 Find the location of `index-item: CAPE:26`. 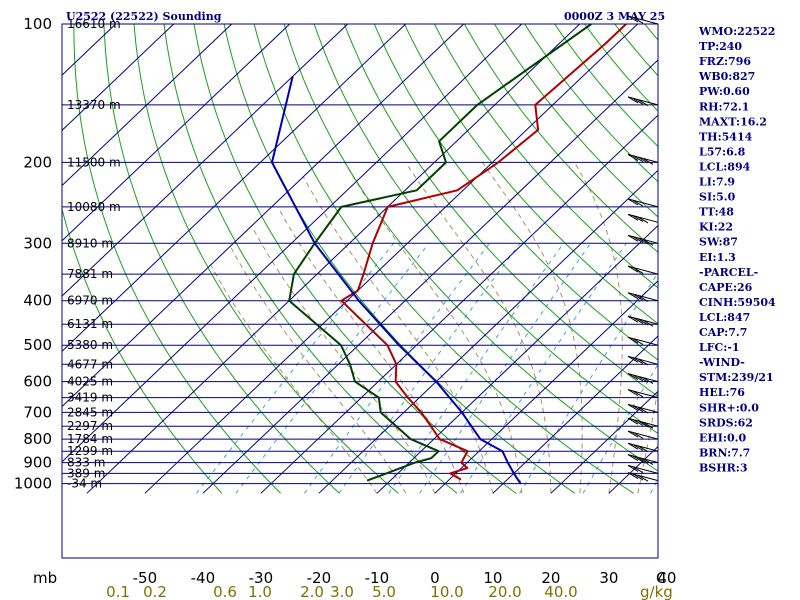

index-item: CAPE:26 is located at coordinates (726, 287).